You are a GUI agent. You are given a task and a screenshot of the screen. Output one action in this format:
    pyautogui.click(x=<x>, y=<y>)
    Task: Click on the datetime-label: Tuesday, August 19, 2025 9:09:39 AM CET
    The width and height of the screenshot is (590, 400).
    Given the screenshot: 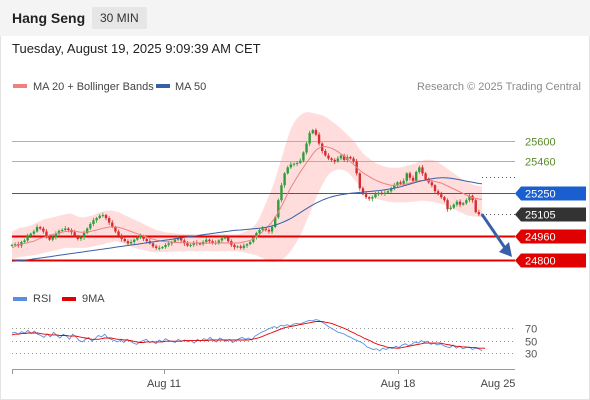 What is the action you would take?
    pyautogui.click(x=136, y=48)
    